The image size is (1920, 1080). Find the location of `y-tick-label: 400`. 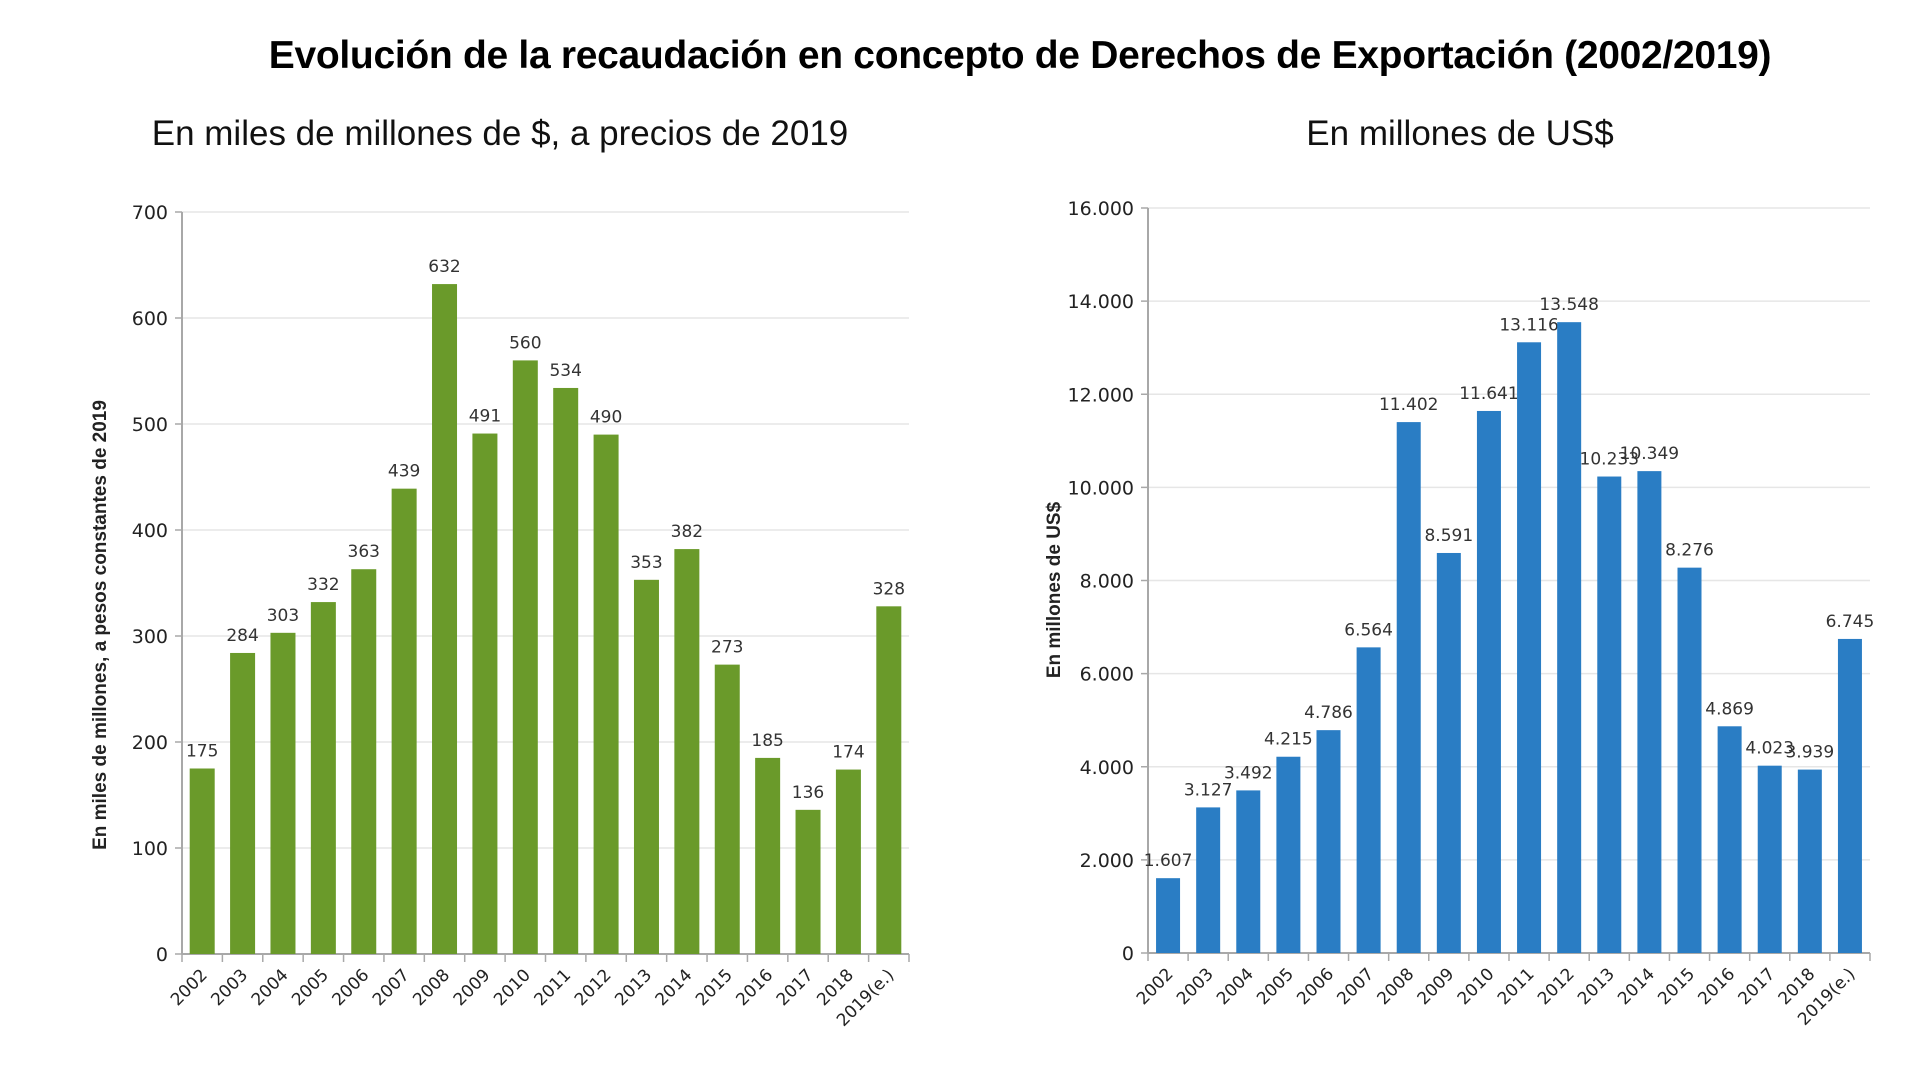

y-tick-label: 400 is located at coordinates (150, 531).